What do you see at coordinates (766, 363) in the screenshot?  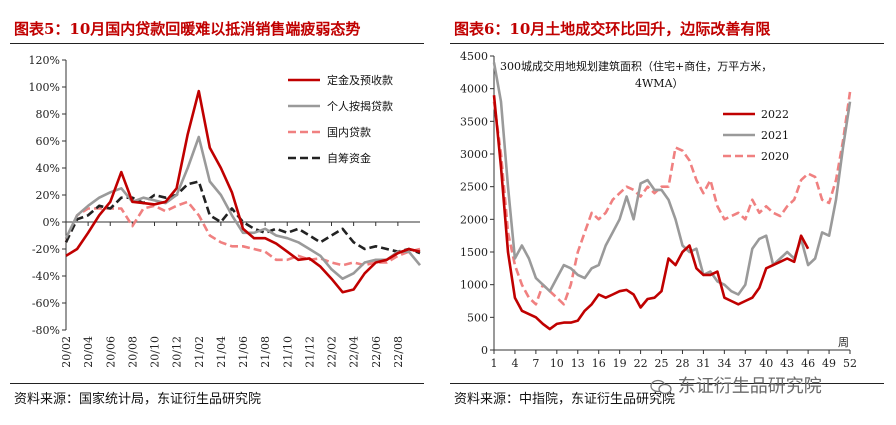 I see `x-tick-label: 40` at bounding box center [766, 363].